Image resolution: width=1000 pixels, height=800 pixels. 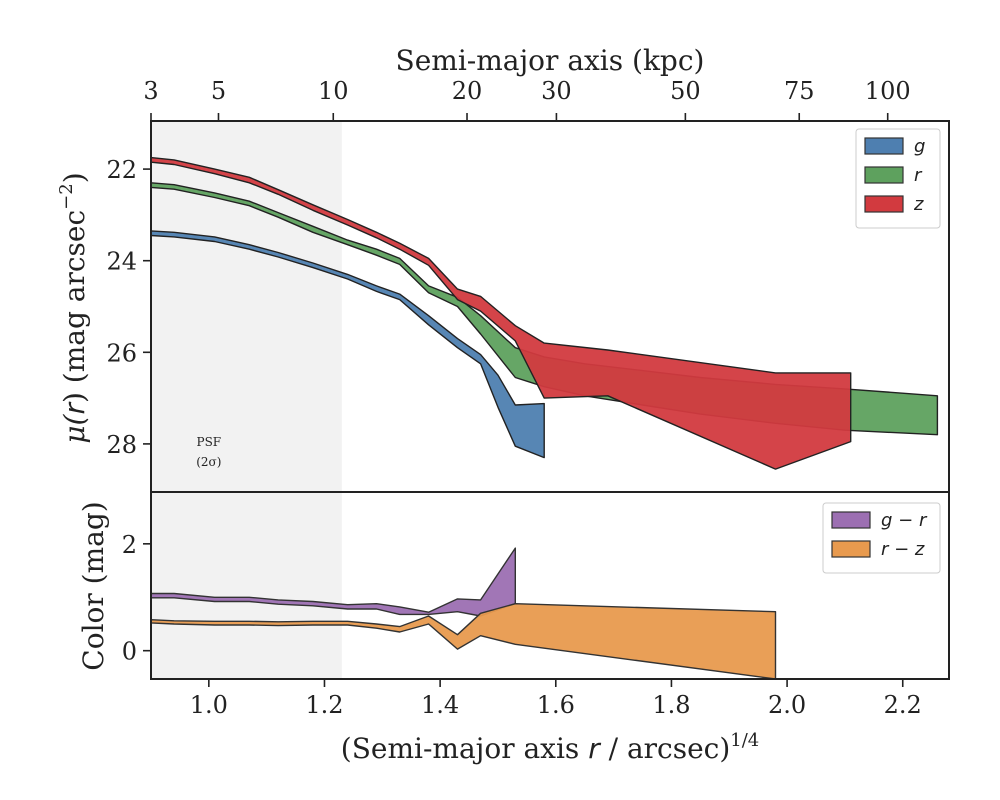 What do you see at coordinates (150, 91) in the screenshot?
I see `top-tick-label: 3` at bounding box center [150, 91].